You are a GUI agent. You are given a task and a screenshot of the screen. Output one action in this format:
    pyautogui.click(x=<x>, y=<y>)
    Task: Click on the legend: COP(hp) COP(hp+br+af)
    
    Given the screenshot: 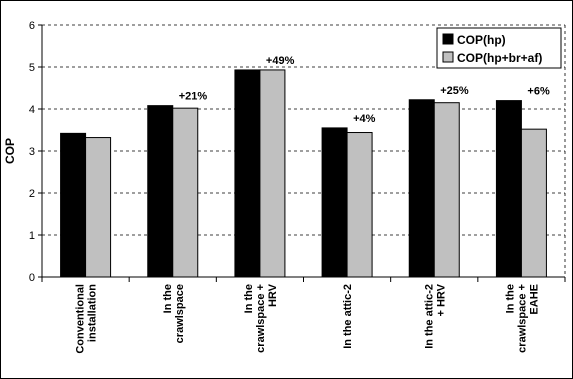 What is the action you would take?
    pyautogui.click(x=499, y=48)
    